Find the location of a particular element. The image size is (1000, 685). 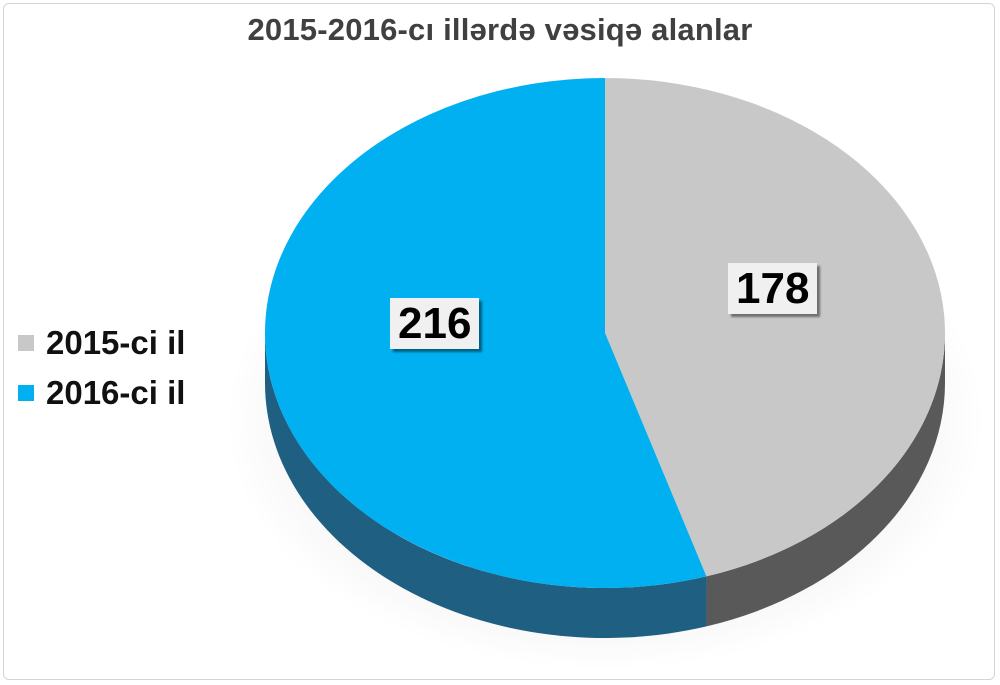

data-label-2015: 178 is located at coordinates (773, 289).